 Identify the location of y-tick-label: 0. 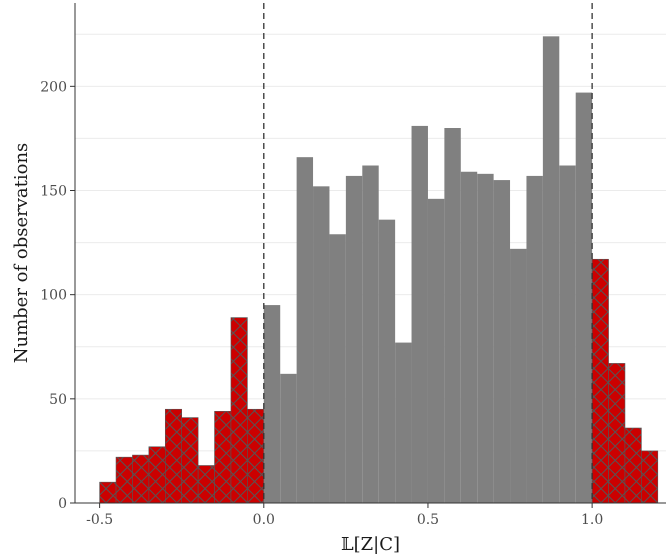
(62, 504).